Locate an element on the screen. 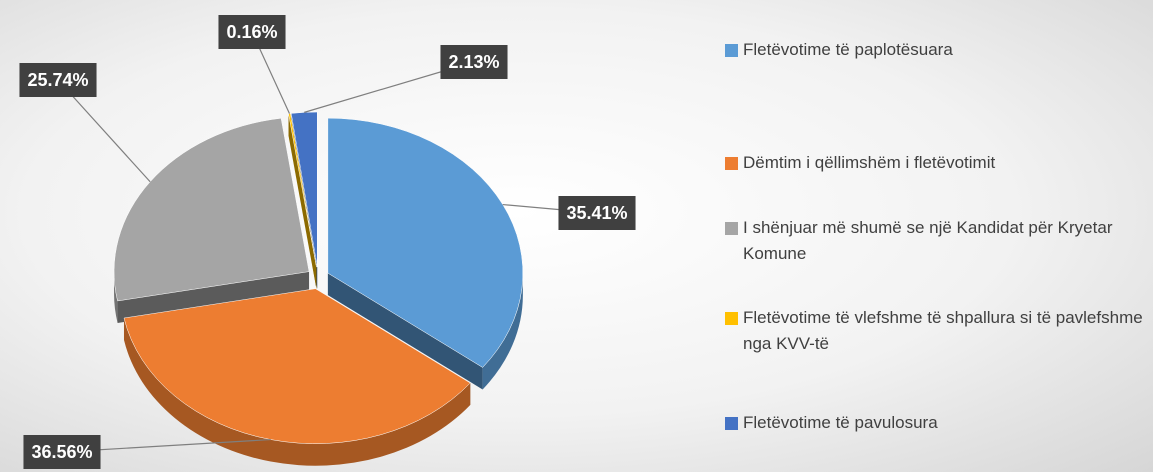 This screenshot has height=472, width=1153. legend-item: Dëmtim i qëllimshëm i fletëvotimit is located at coordinates (939, 163).